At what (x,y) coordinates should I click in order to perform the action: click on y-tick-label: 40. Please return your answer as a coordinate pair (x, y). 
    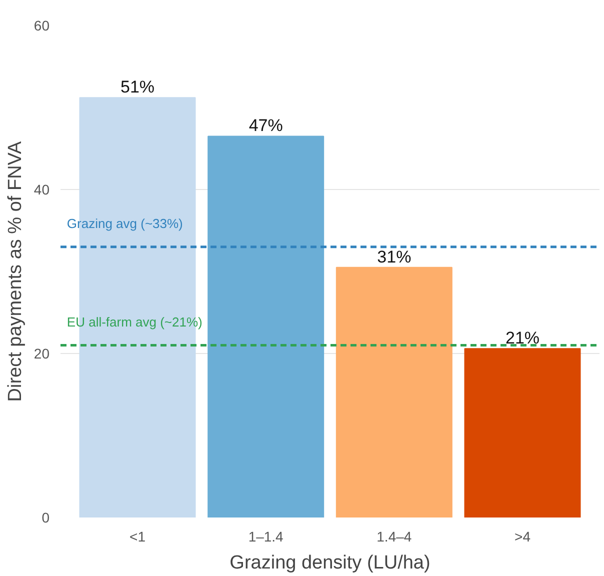
    Looking at the image, I should click on (42, 190).